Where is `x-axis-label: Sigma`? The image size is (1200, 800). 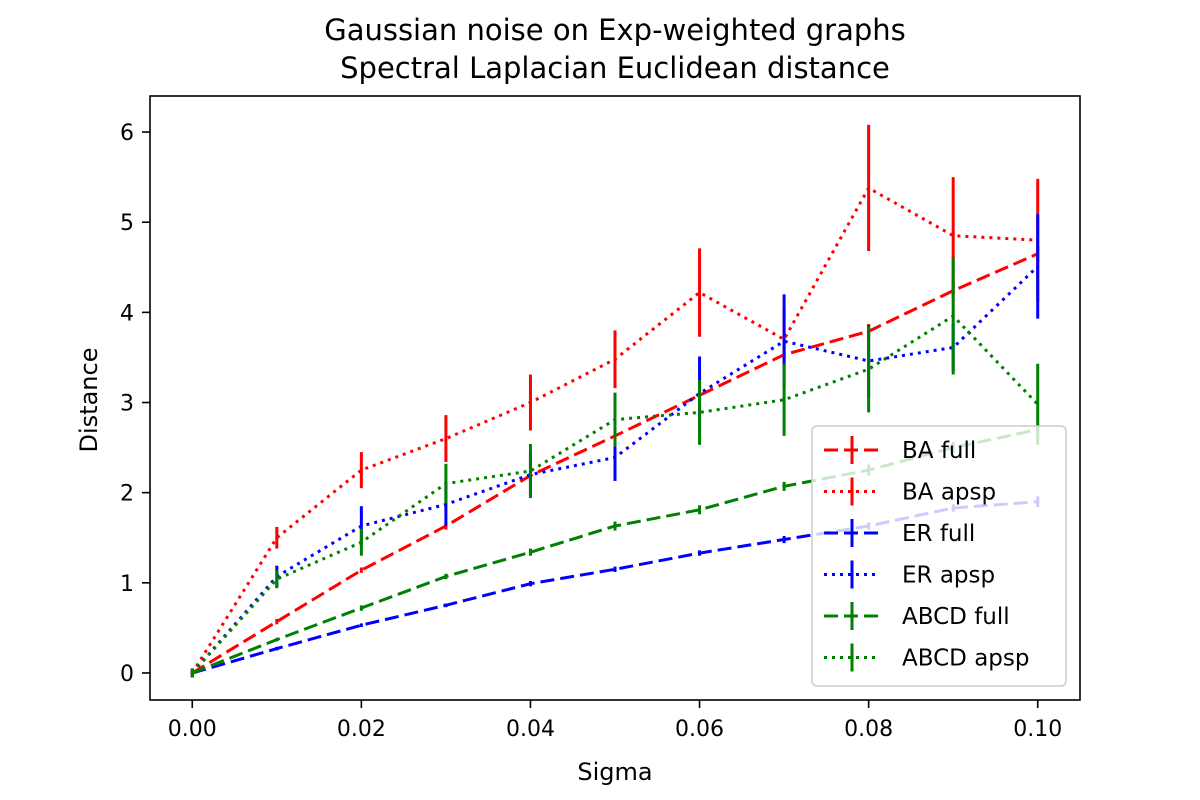
x-axis-label: Sigma is located at coordinates (614, 772).